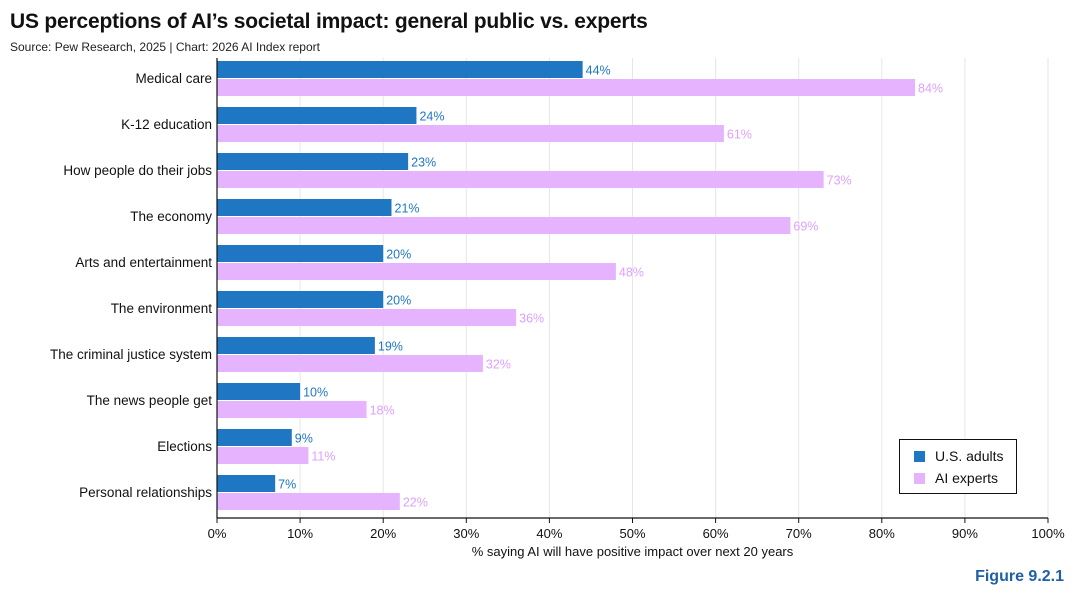 The width and height of the screenshot is (1080, 595). What do you see at coordinates (805, 227) in the screenshot?
I see `data-label-ai-experts: 69%` at bounding box center [805, 227].